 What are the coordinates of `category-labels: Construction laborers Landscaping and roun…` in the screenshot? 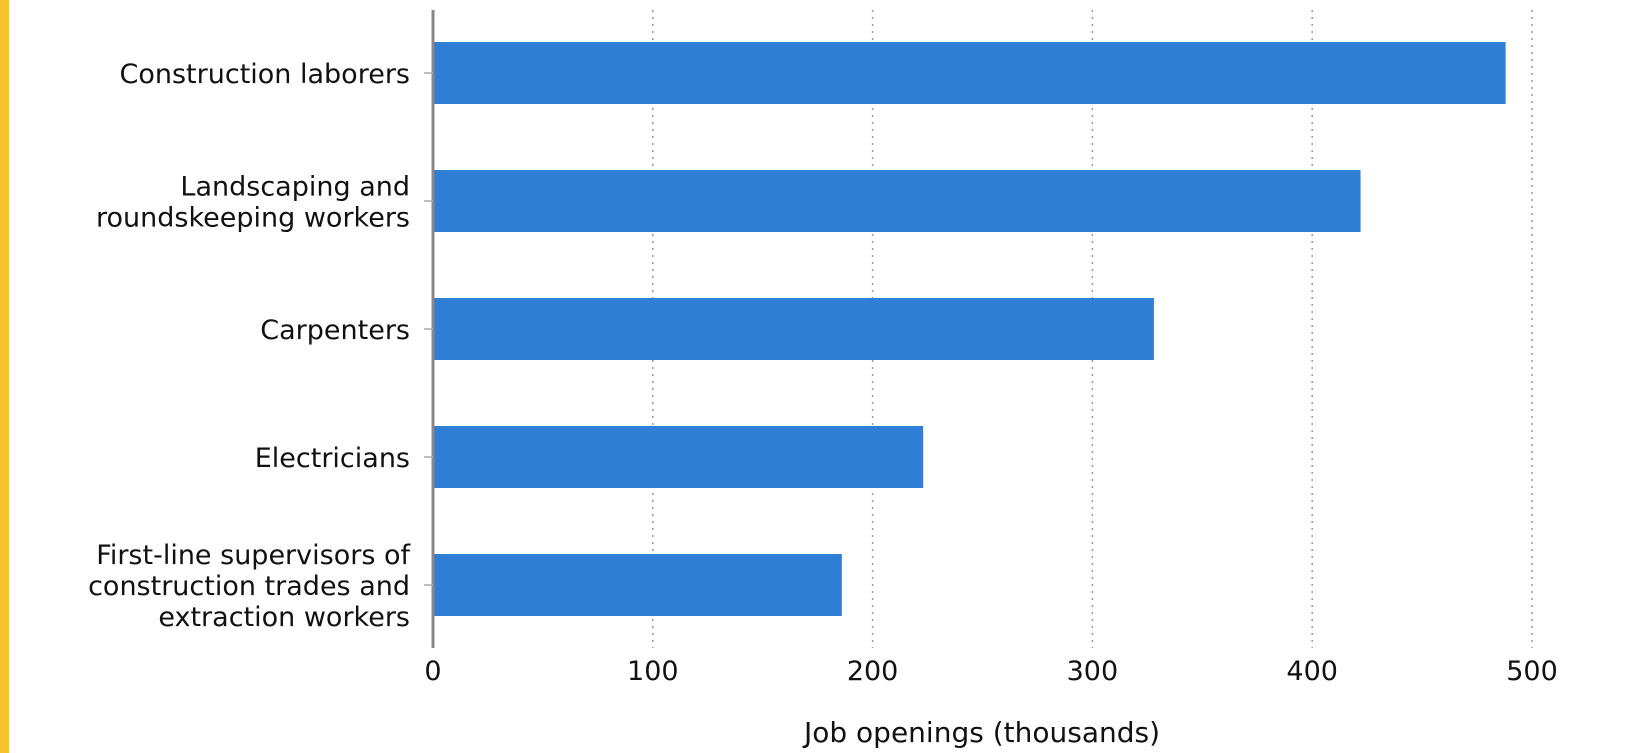 It's located at (249, 346).